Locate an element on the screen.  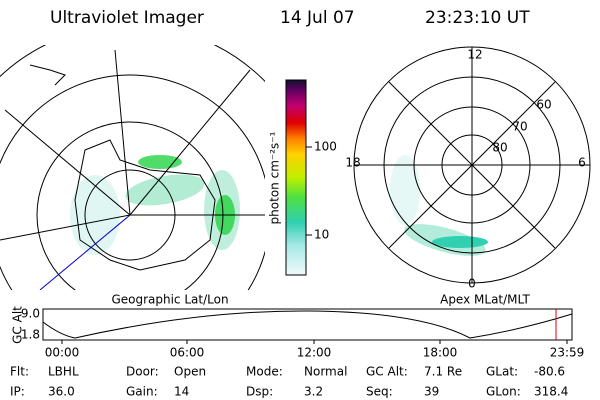
y-tick-label: 1.8 is located at coordinates (30, 335).